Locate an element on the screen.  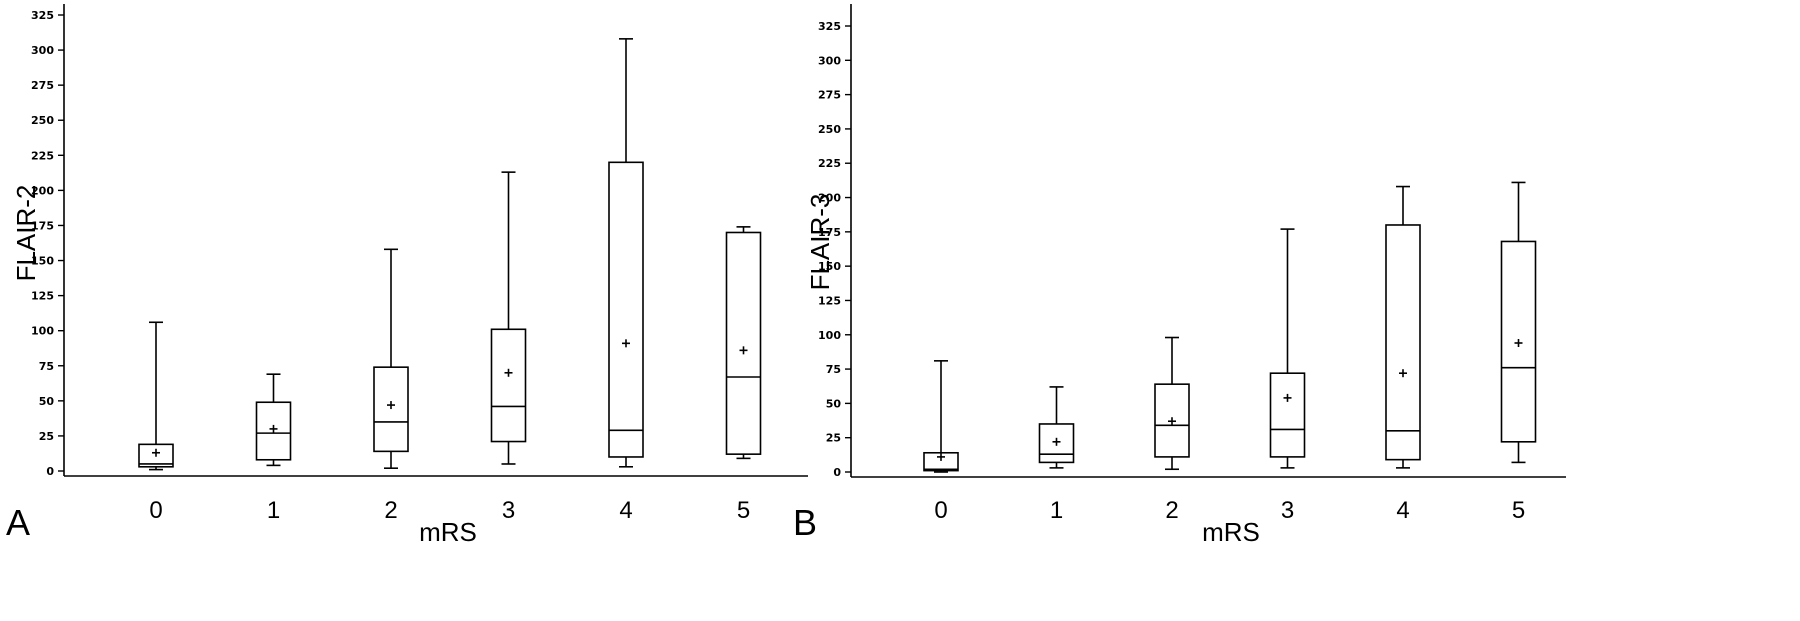
panel-label: B is located at coordinates (805, 522).